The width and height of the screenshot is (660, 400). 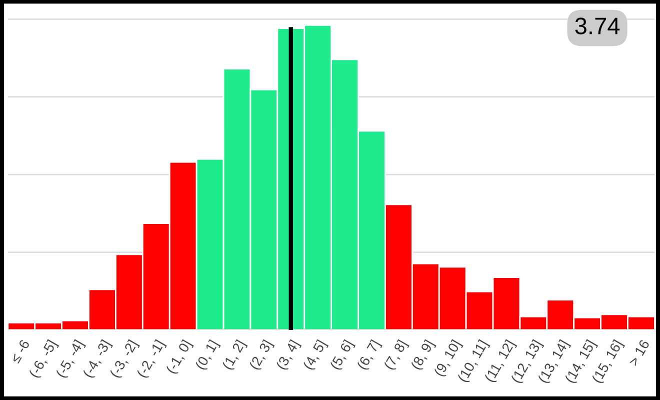 I want to click on x-tick-label: (6, 7], so click(x=369, y=355).